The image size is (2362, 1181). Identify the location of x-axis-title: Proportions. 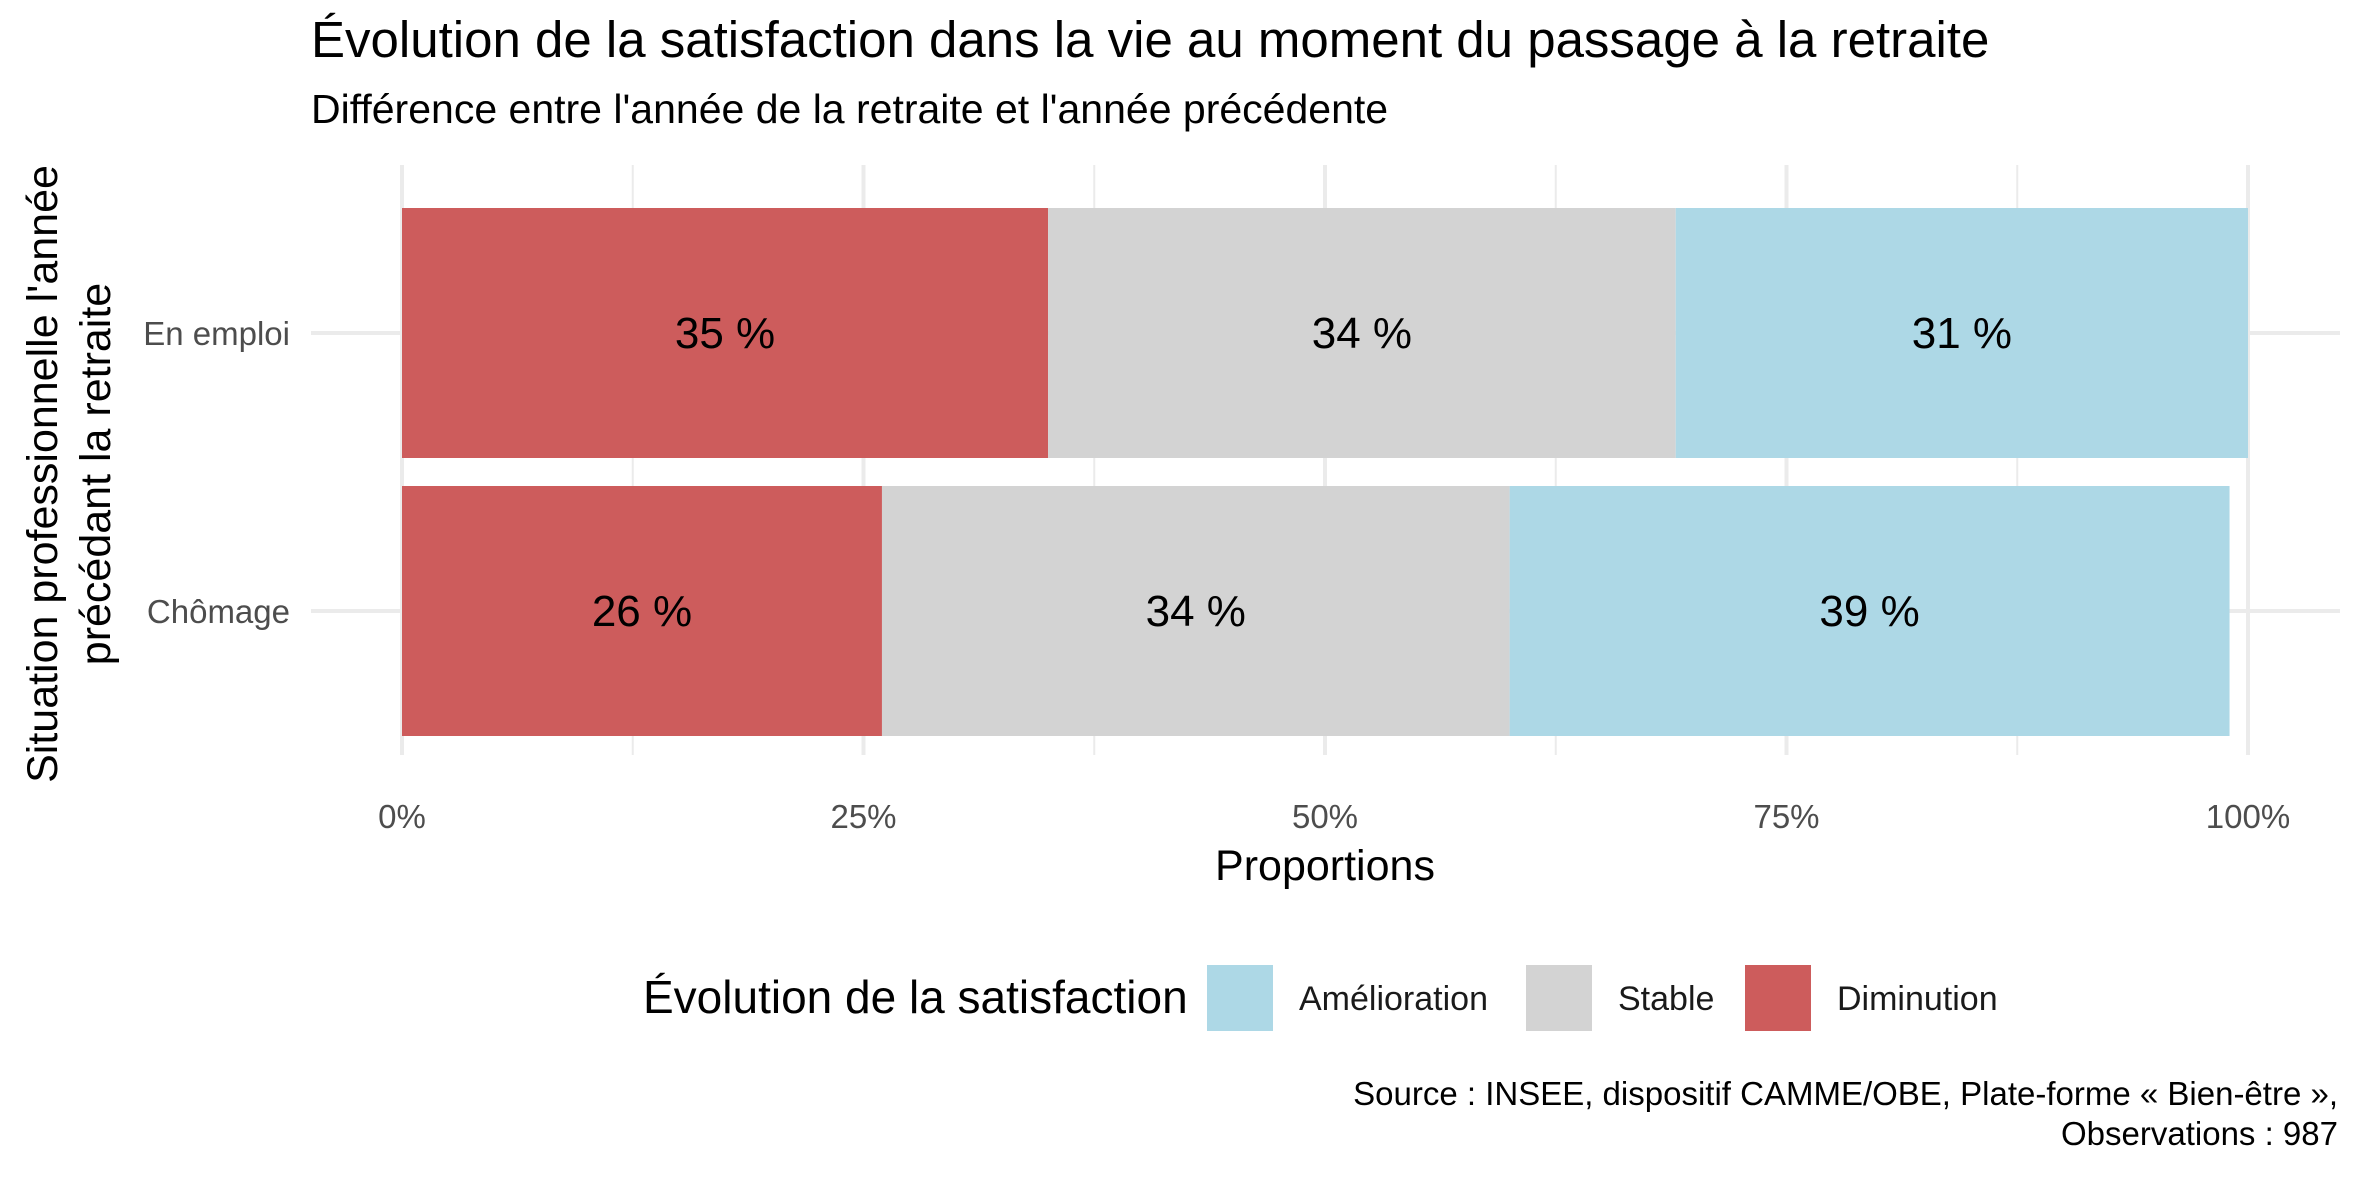
(1325, 866).